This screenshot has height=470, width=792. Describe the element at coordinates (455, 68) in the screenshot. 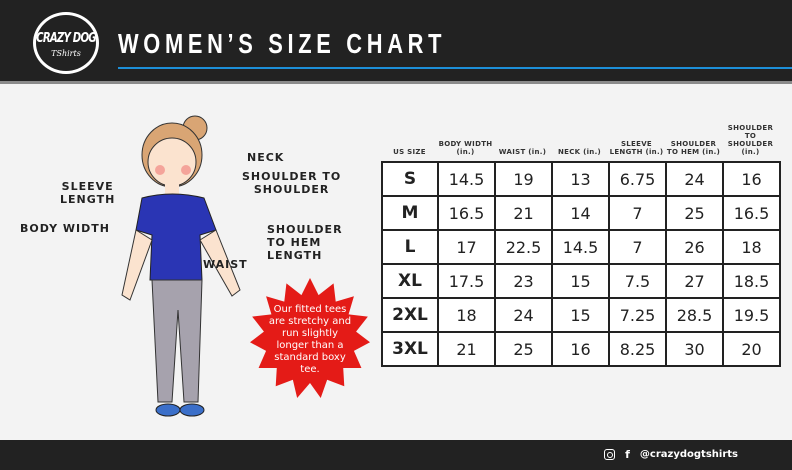

I see `accent-rule` at that location.